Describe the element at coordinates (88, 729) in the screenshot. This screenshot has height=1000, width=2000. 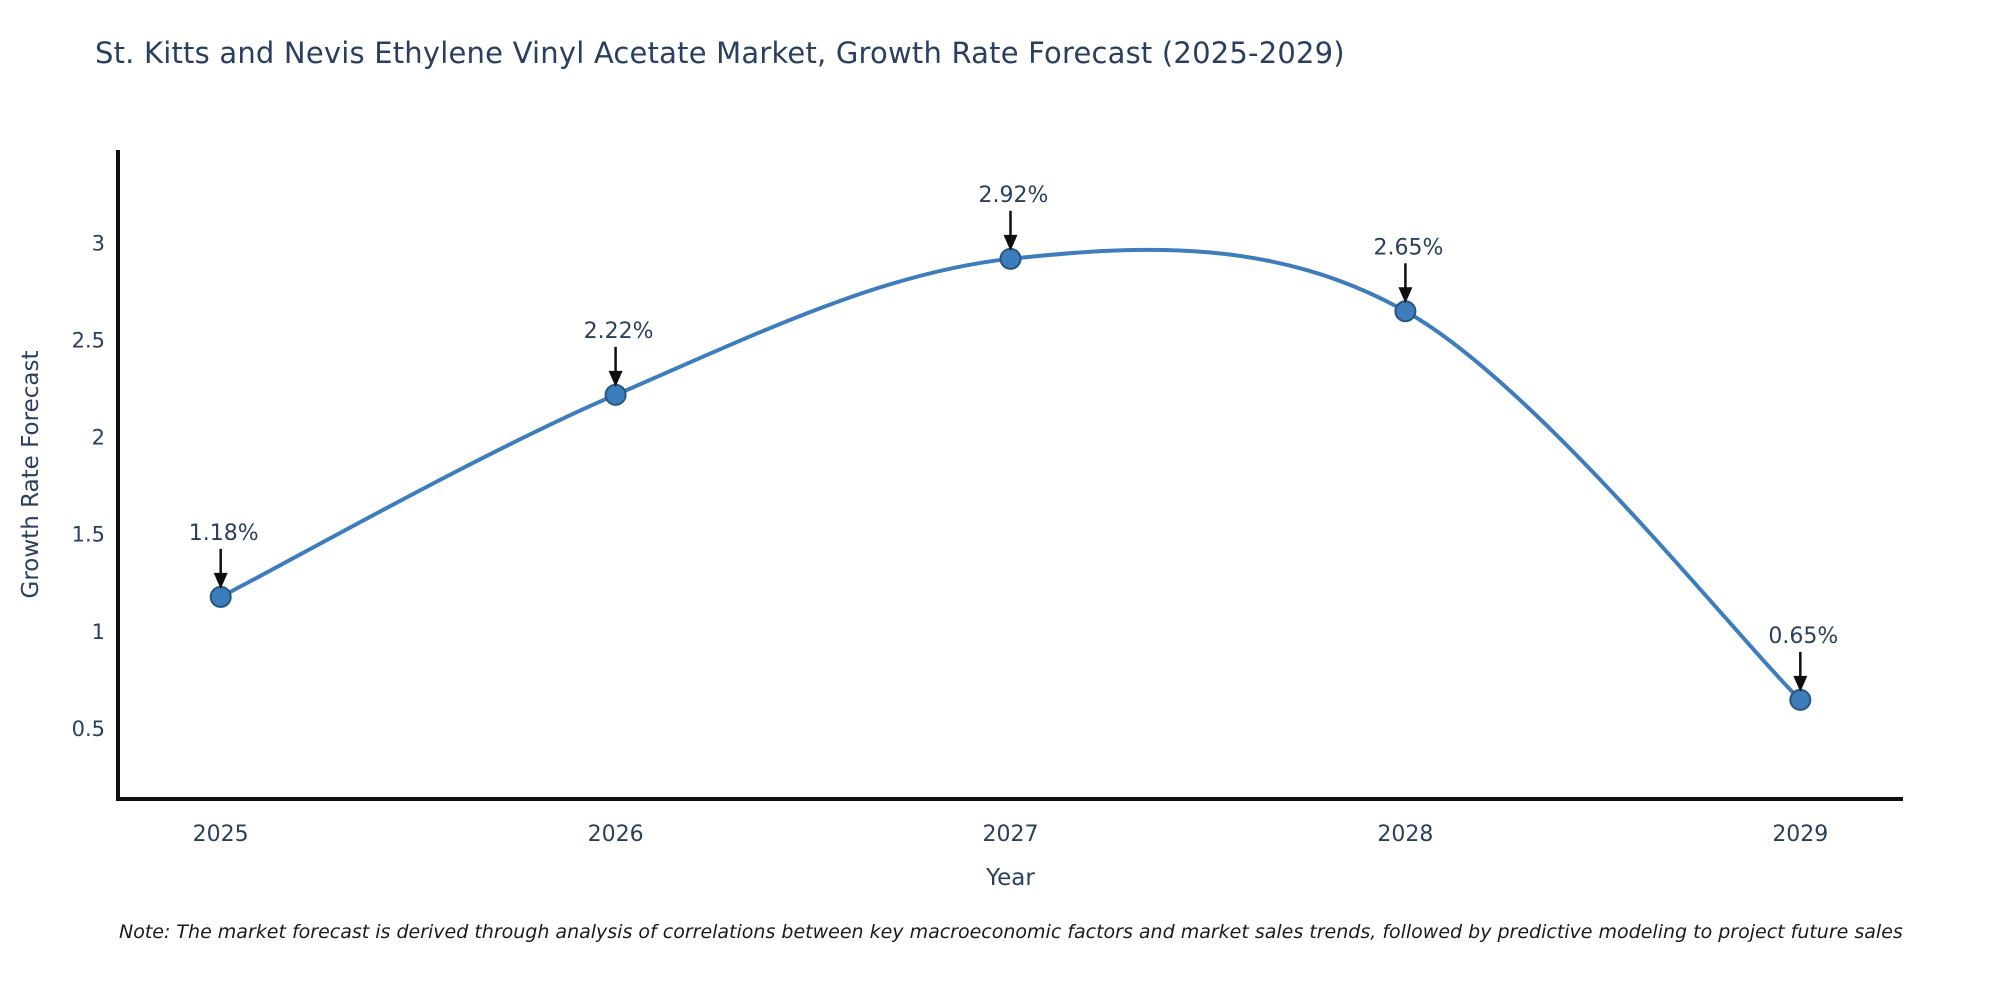
I see `y-tick-label: 0.5` at that location.